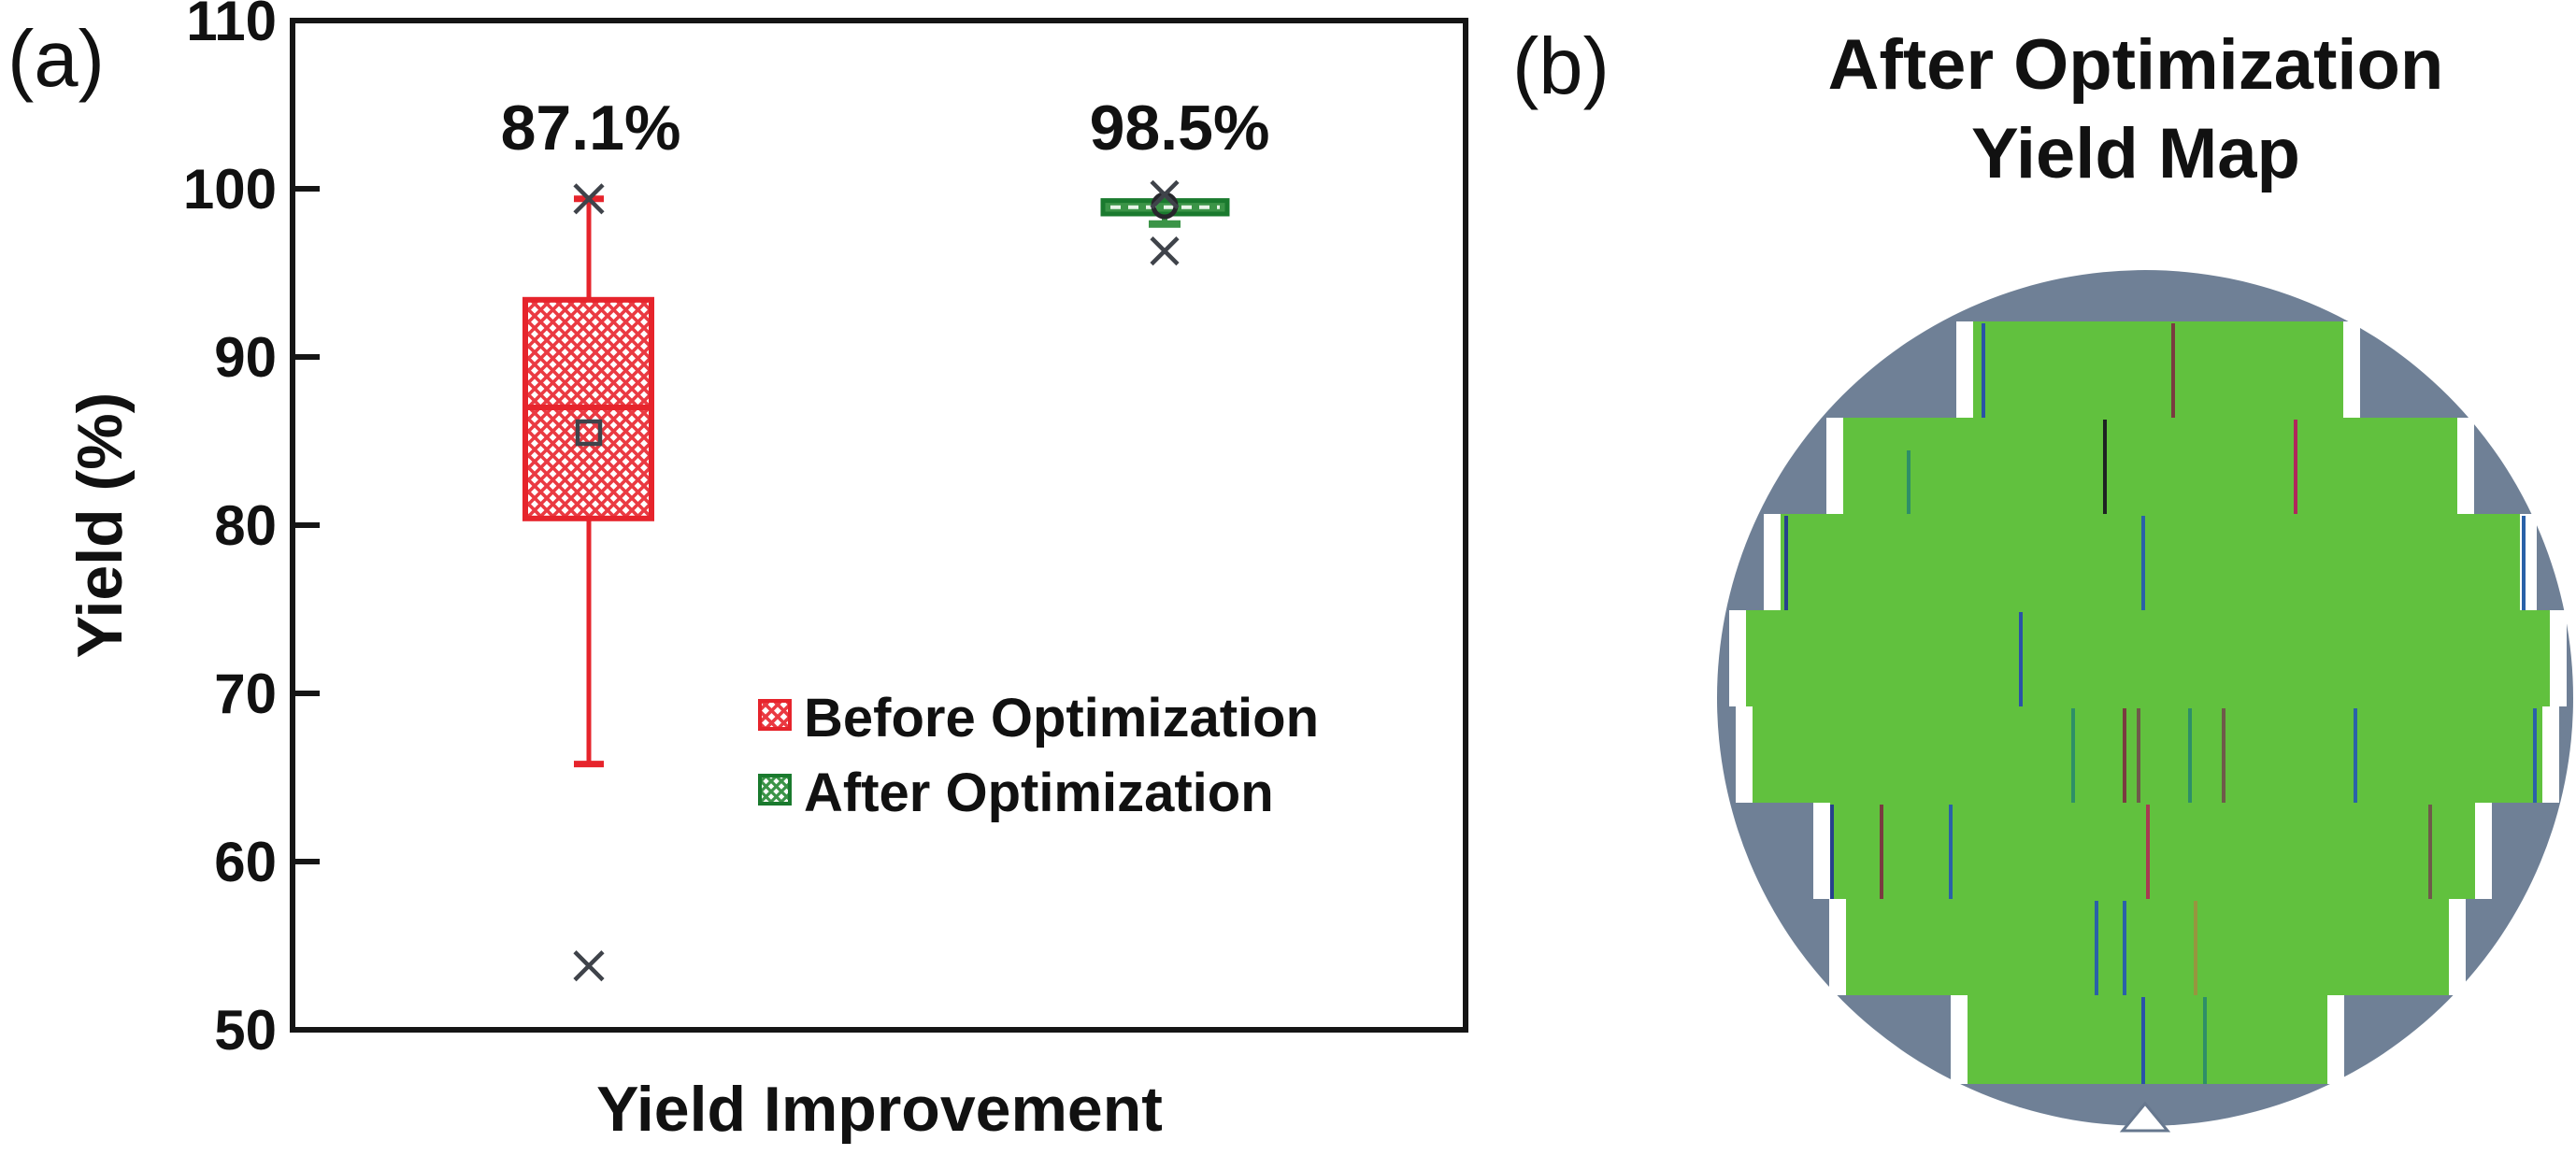  I want to click on mean-marker, so click(589, 433).